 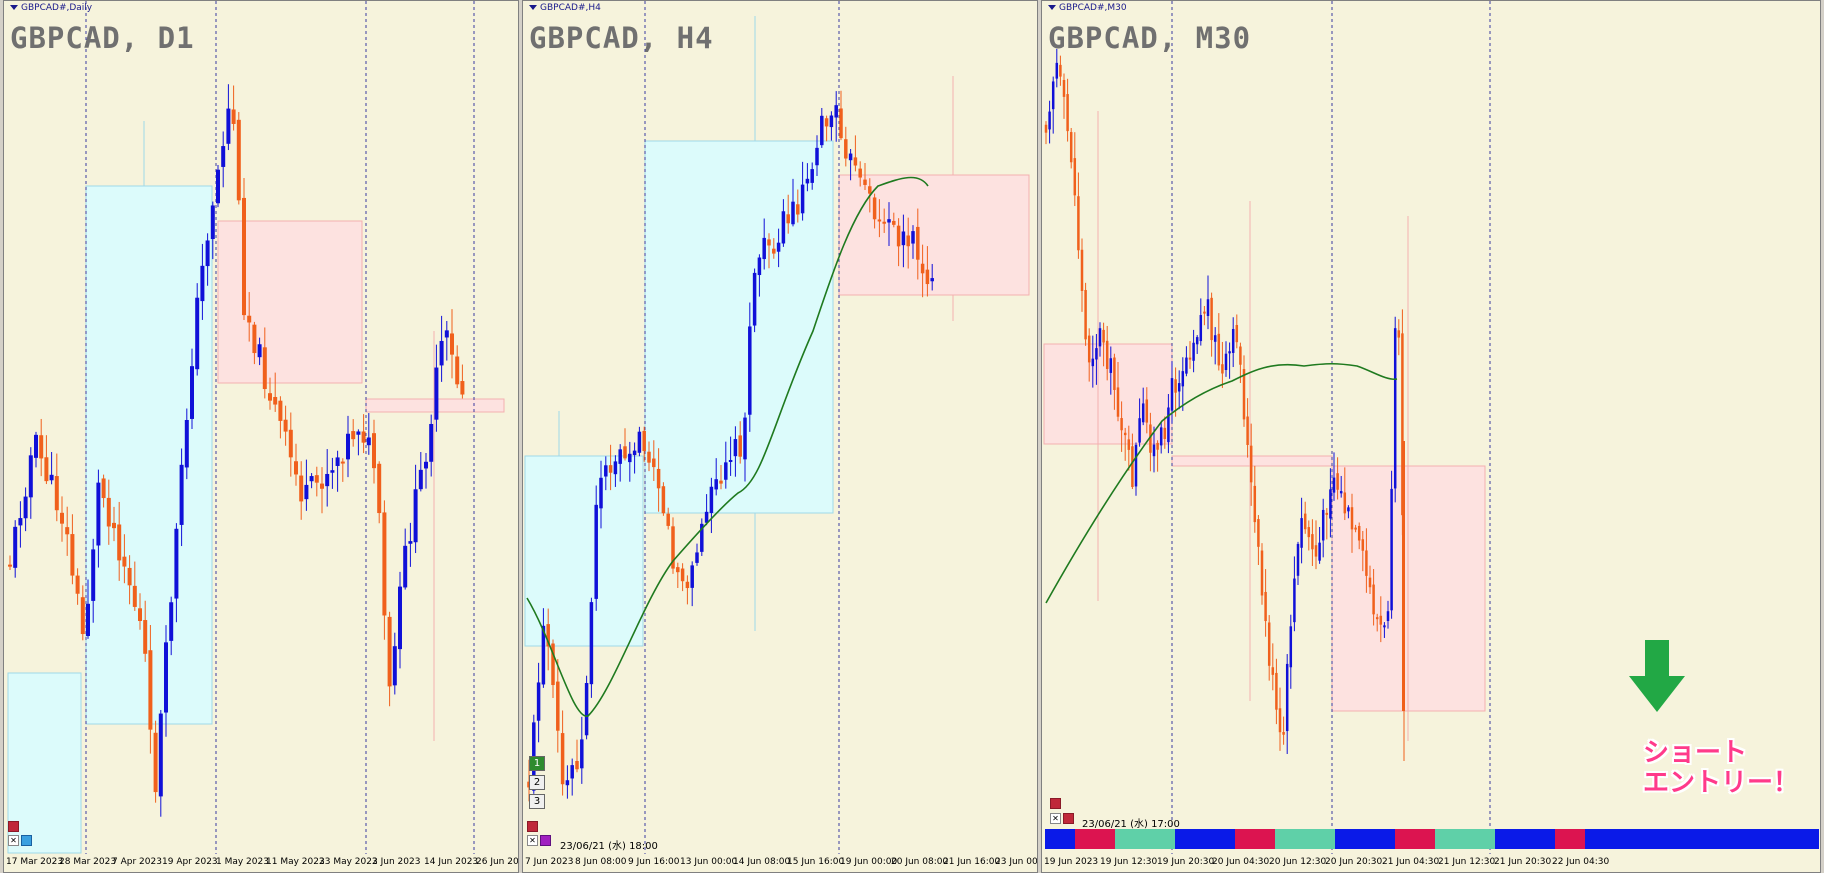 I want to click on time-axis-label: 1 May 2023, so click(x=242, y=862).